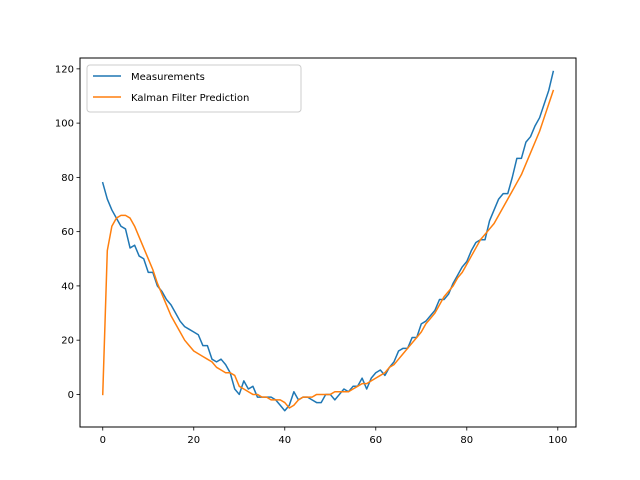  What do you see at coordinates (71, 395) in the screenshot?
I see `y-tick-label: 0` at bounding box center [71, 395].